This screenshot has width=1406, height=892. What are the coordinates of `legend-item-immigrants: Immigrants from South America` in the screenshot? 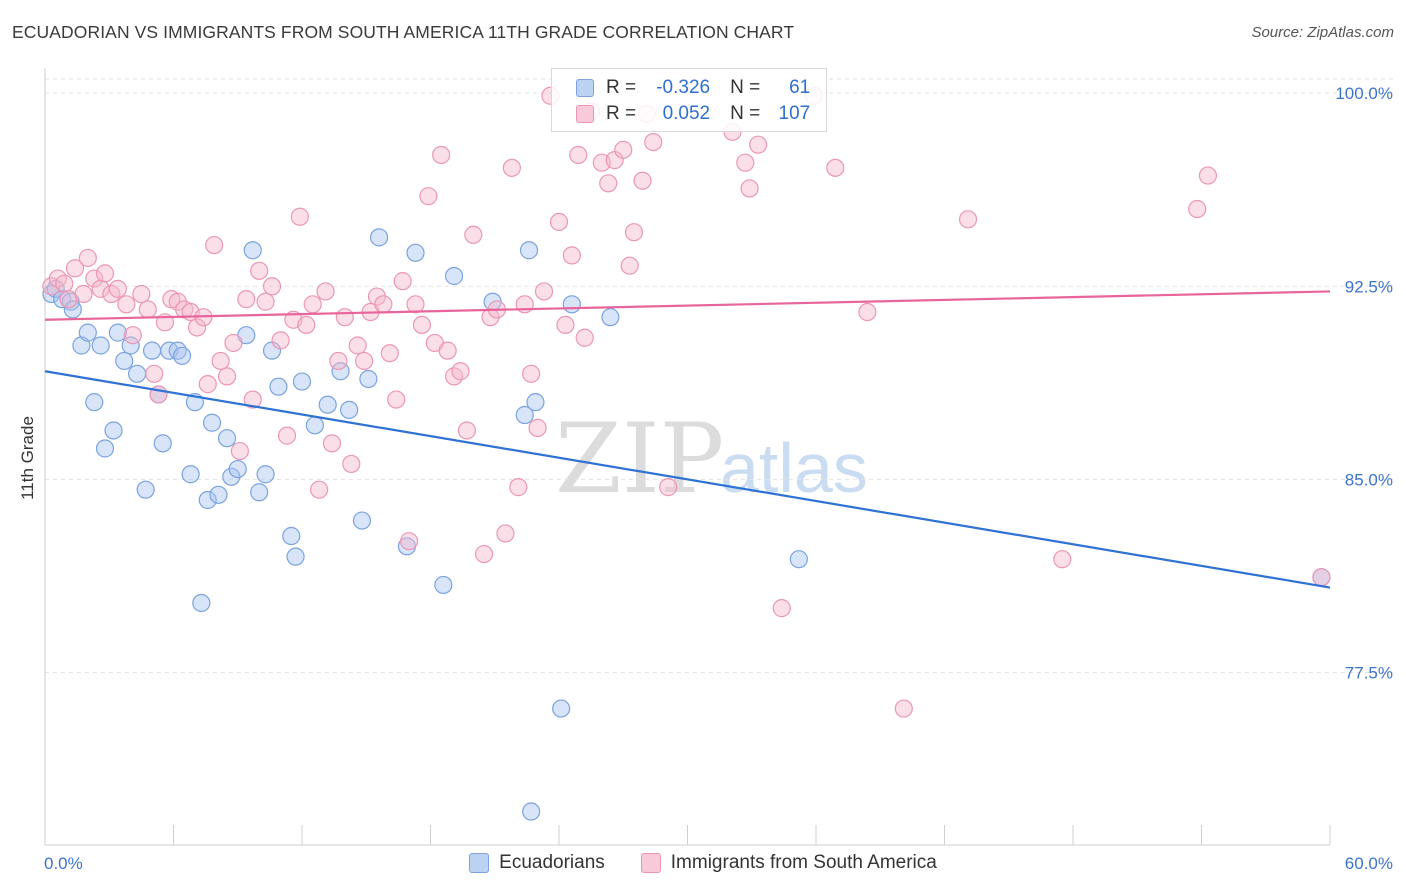 It's located at (788, 863).